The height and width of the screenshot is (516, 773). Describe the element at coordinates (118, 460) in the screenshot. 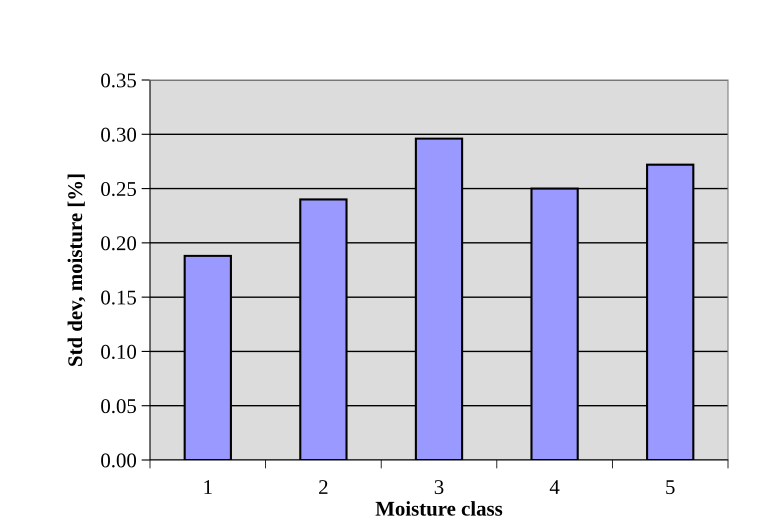

I see `y-tick-label: 0.00` at that location.